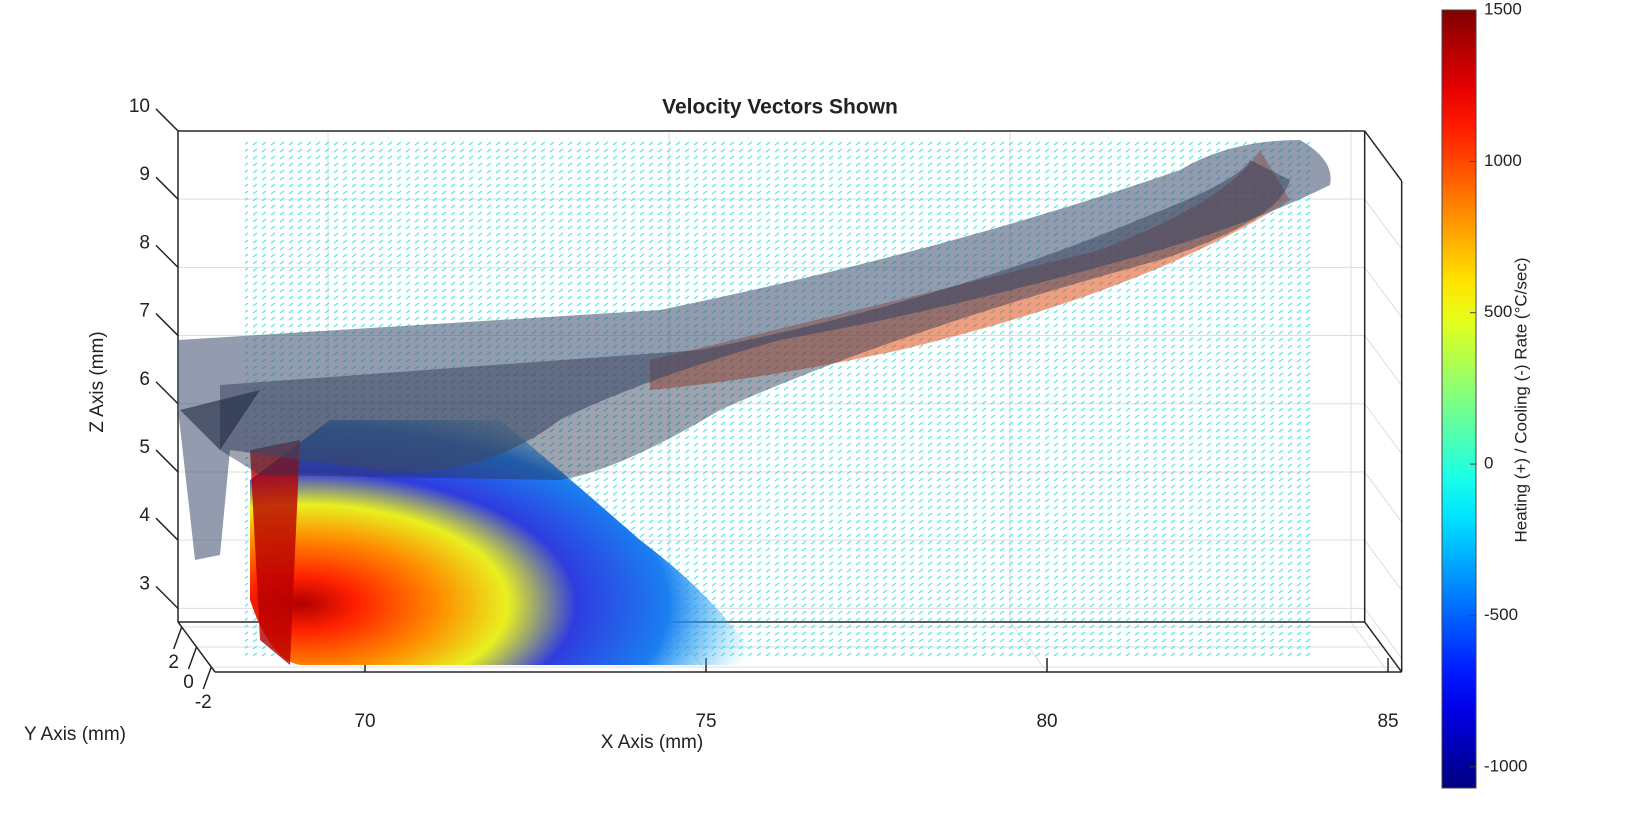 The width and height of the screenshot is (1627, 818). Describe the element at coordinates (144, 515) in the screenshot. I see `z-tick-label: 4` at that location.